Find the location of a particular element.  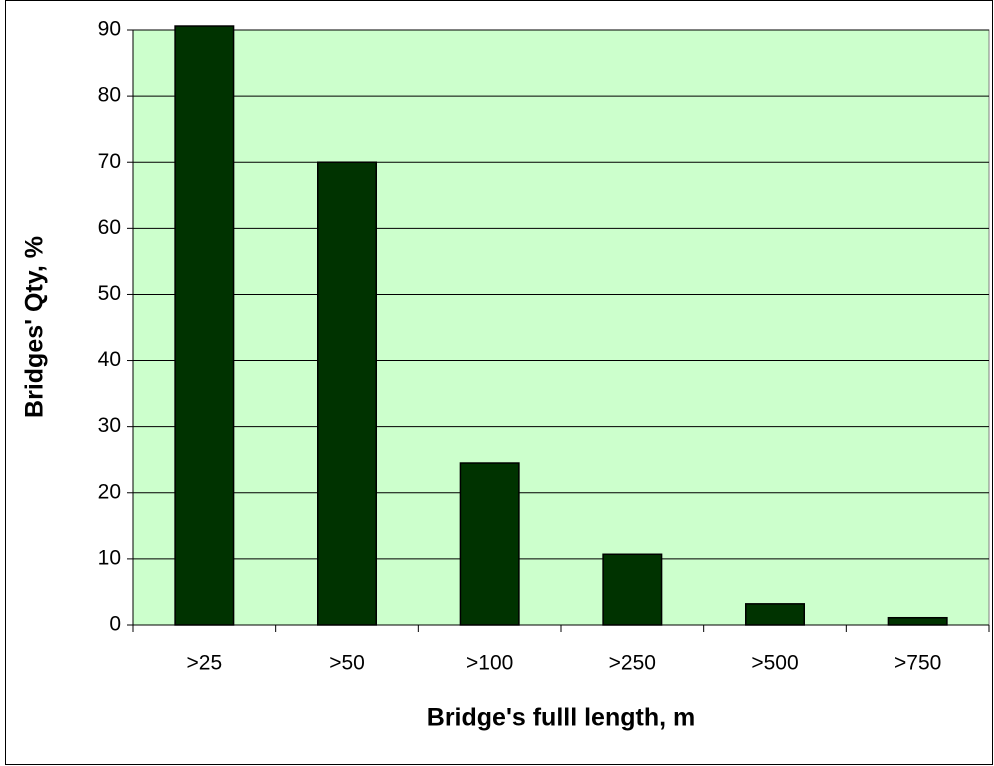

y-tick-label: 50 is located at coordinates (109, 293).